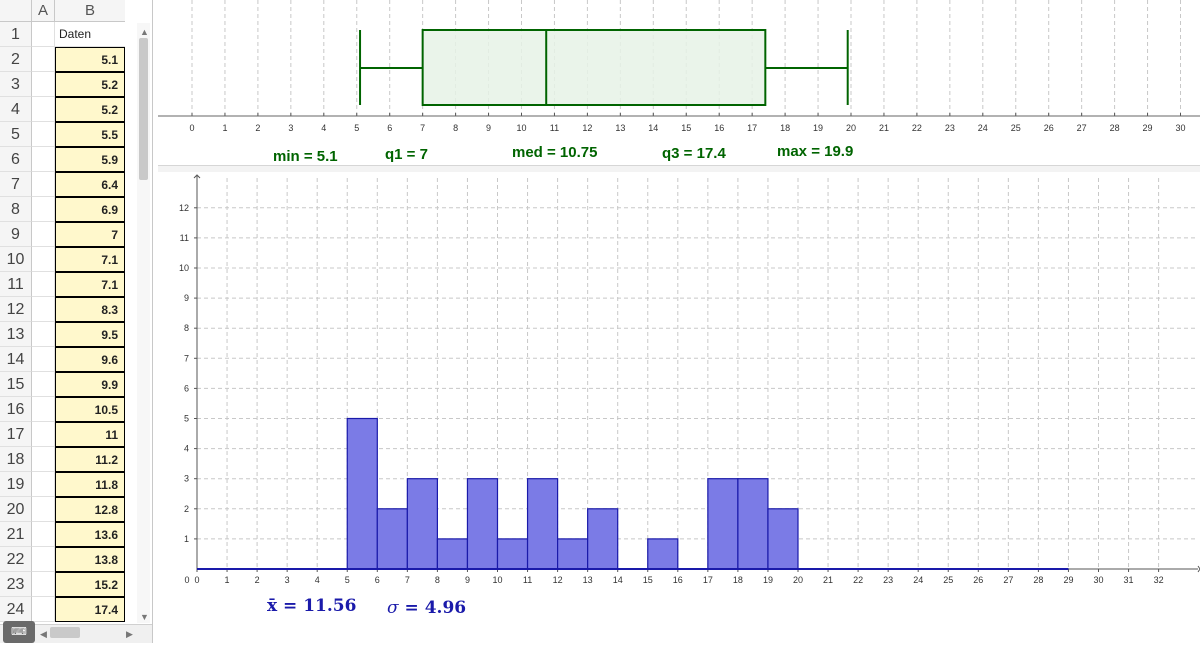  Describe the element at coordinates (16, 59) in the screenshot. I see `row-header: 2` at that location.